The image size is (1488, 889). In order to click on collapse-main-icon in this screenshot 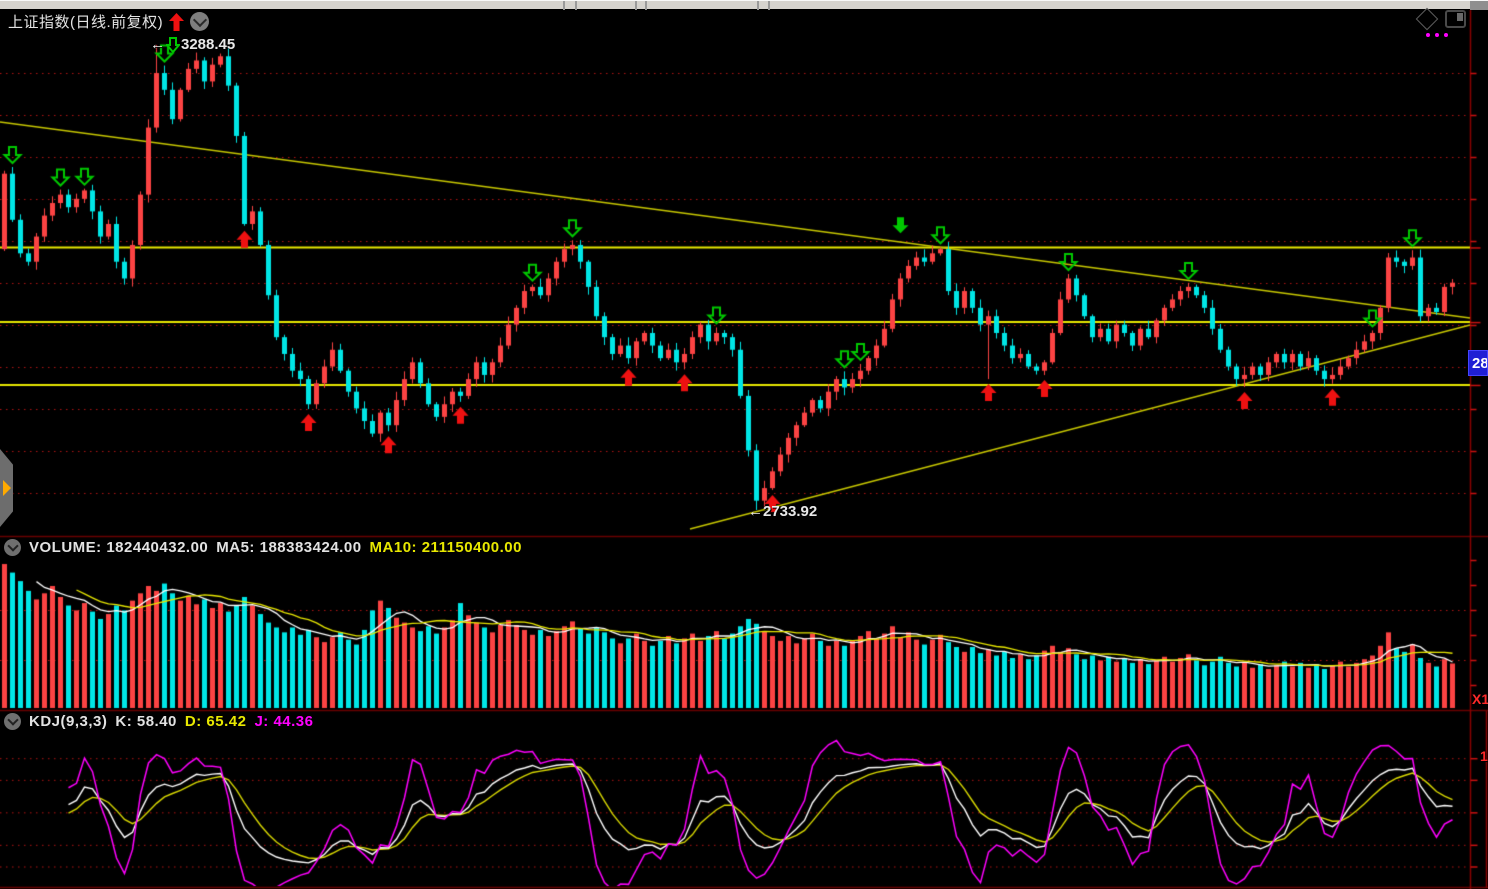, I will do `click(200, 21)`.